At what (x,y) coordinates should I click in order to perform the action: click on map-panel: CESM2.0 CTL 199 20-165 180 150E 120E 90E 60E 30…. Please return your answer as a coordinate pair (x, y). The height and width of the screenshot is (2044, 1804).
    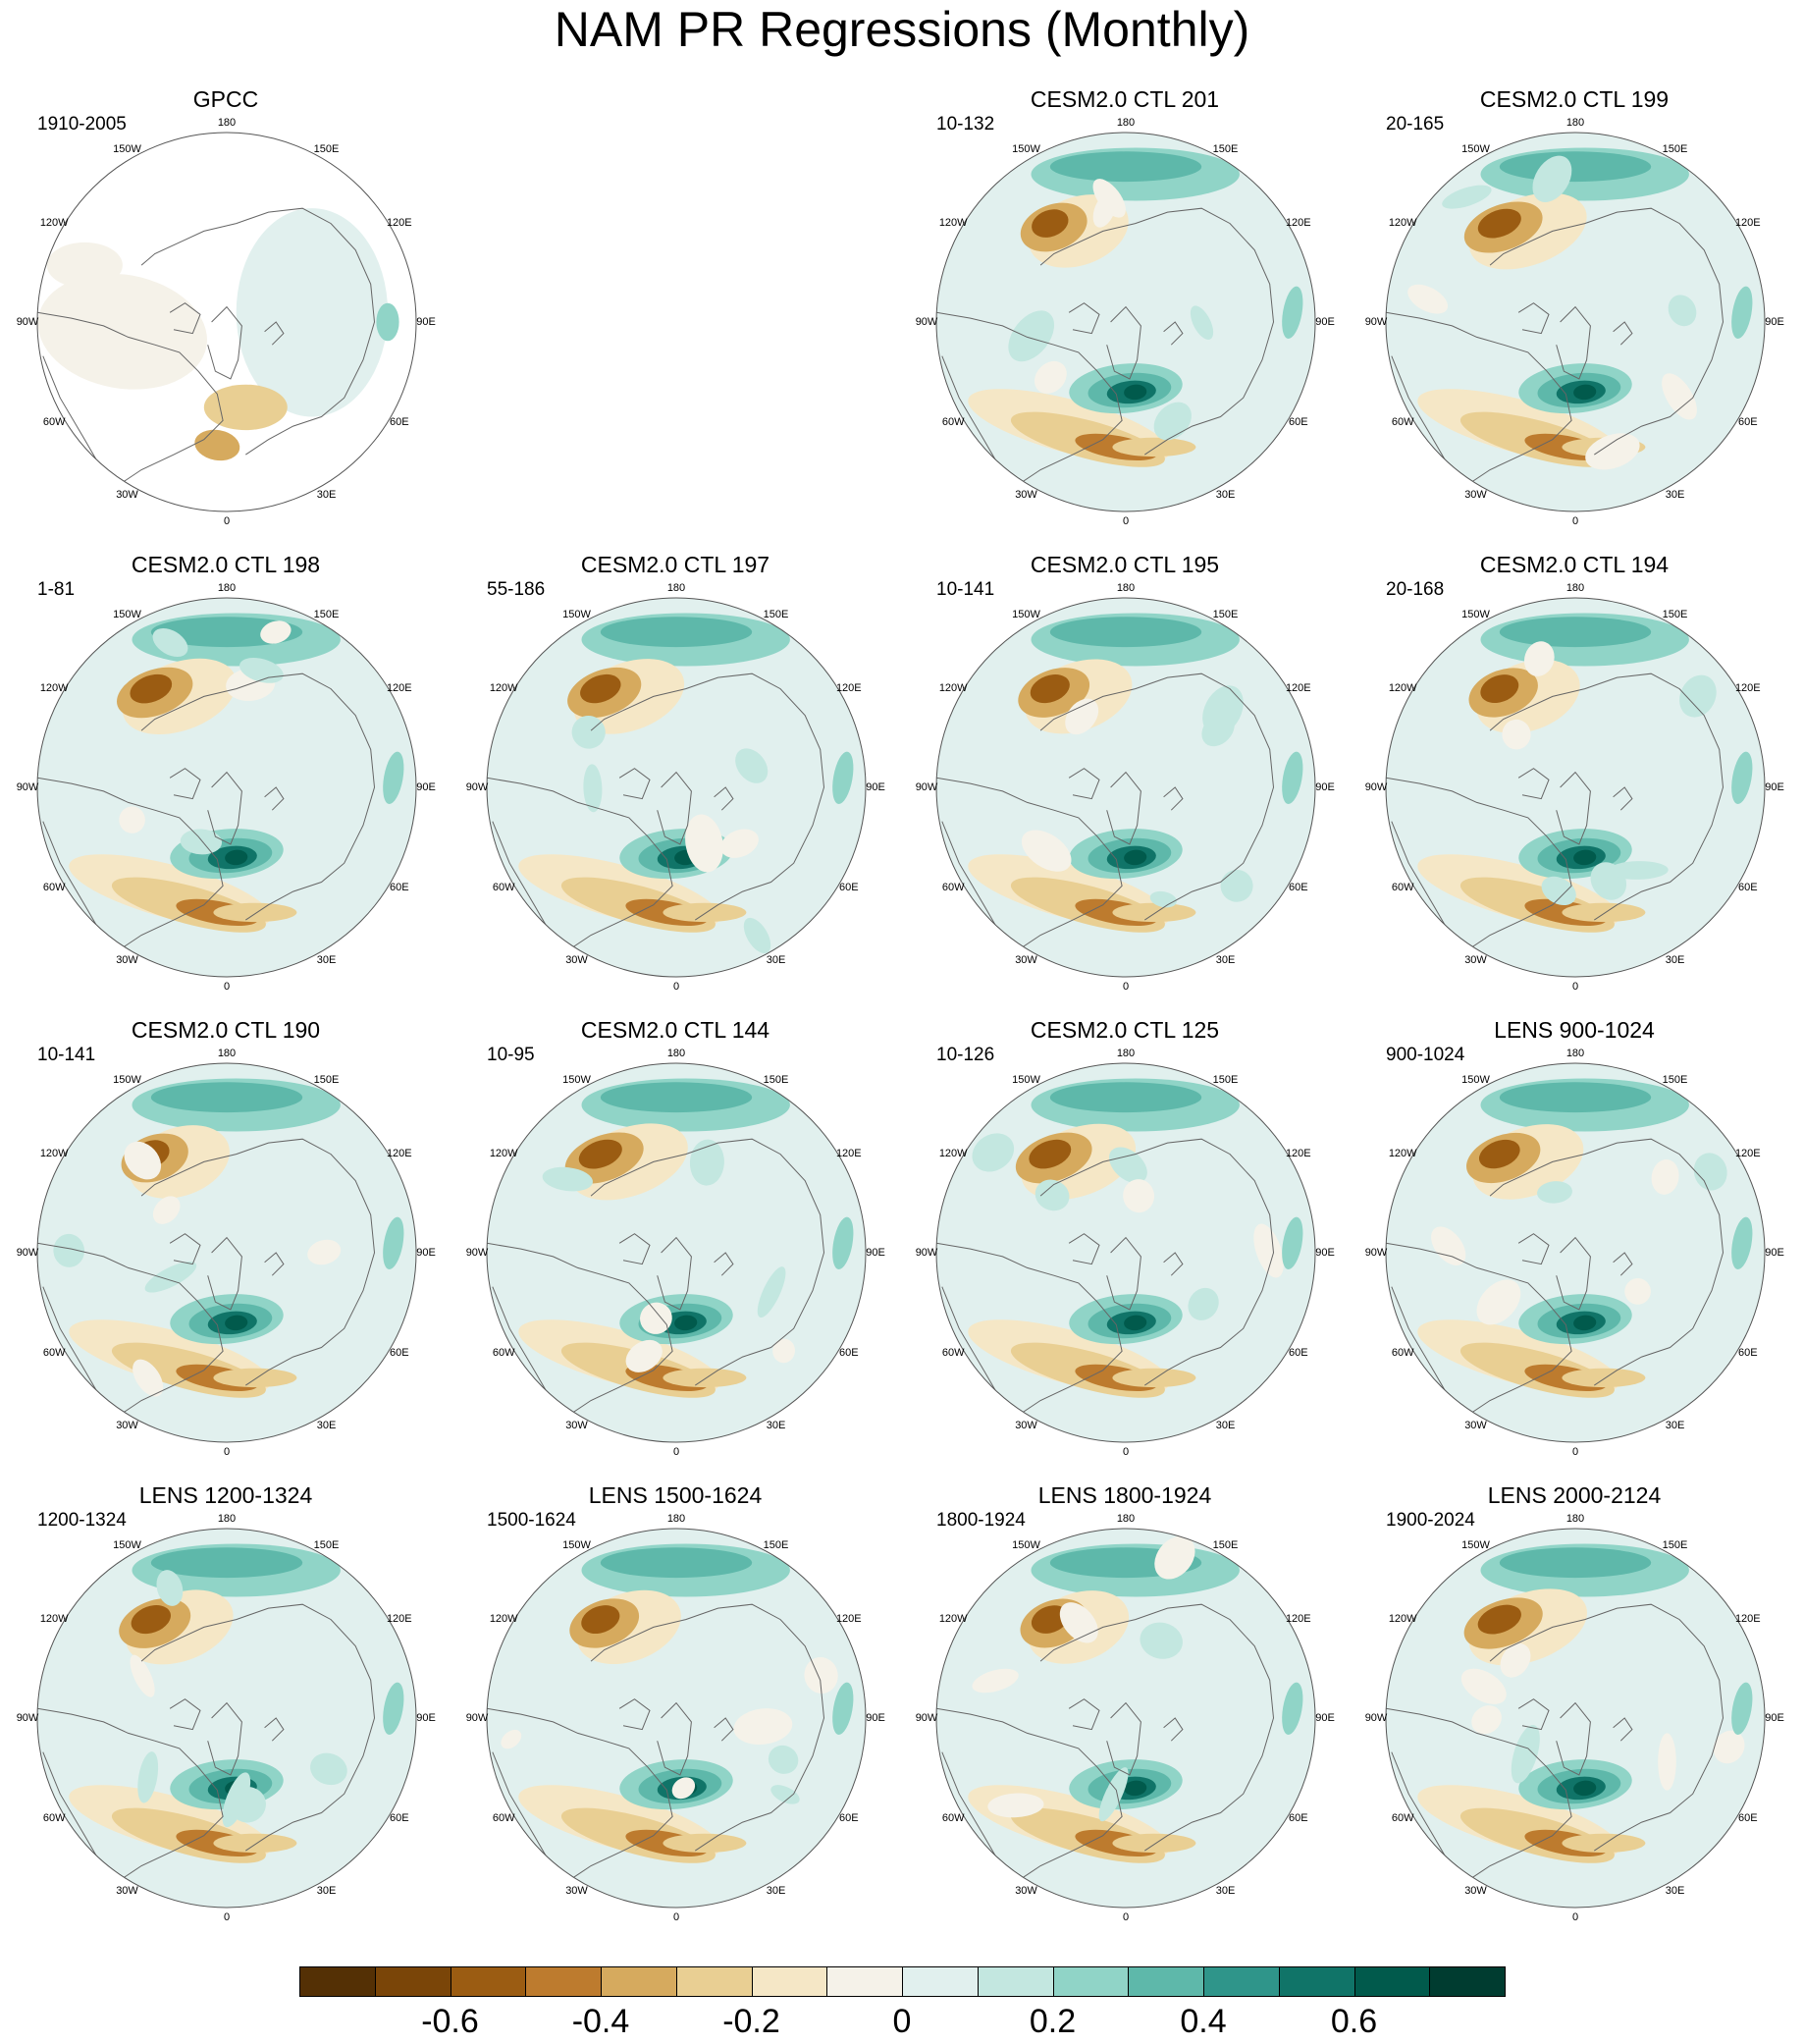
    Looking at the image, I should click on (1574, 317).